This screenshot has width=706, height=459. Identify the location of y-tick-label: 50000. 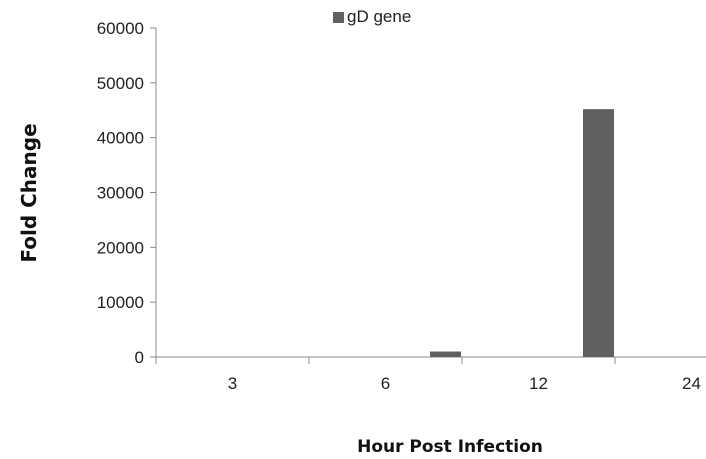
(120, 83).